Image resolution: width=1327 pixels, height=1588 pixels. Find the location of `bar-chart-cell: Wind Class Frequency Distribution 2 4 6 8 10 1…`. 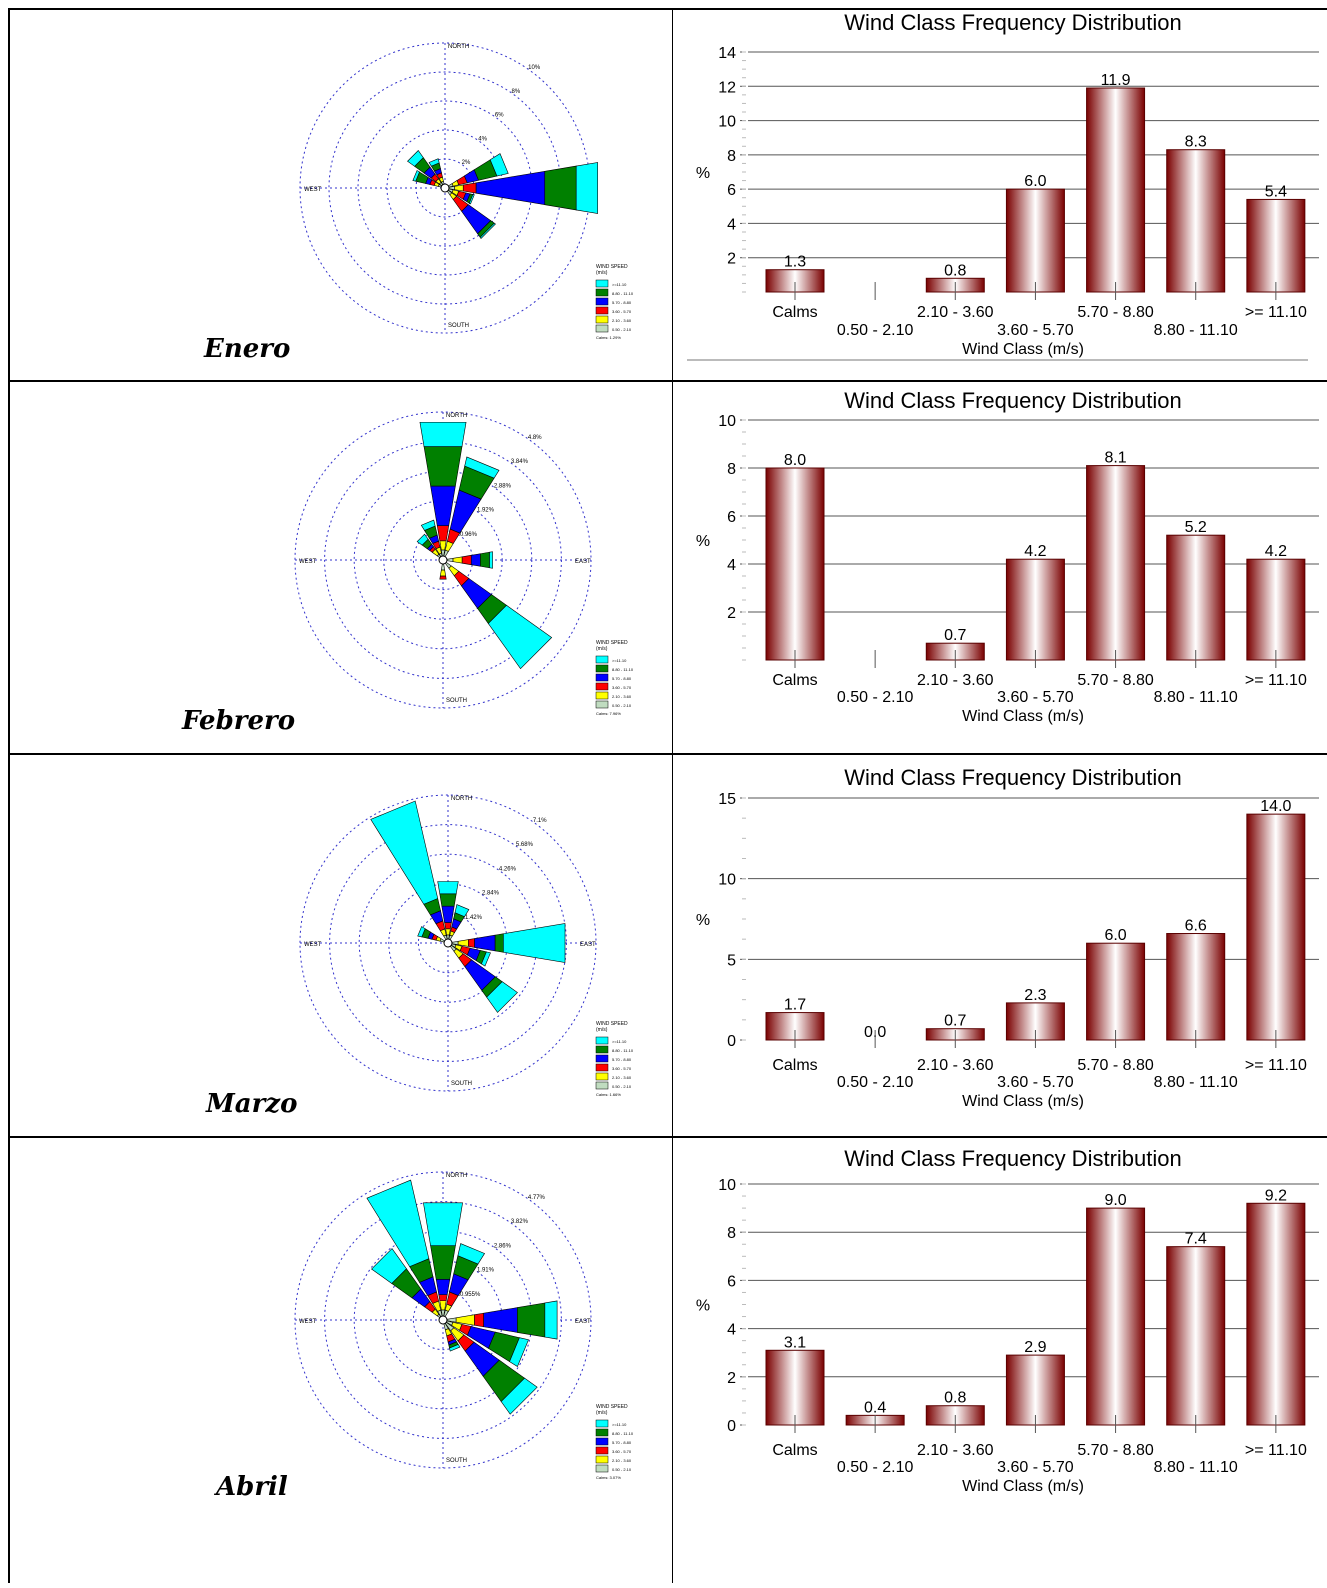

bar-chart-cell: Wind Class Frequency Distribution 2 4 6 8 10 1… is located at coordinates (1000, 194).